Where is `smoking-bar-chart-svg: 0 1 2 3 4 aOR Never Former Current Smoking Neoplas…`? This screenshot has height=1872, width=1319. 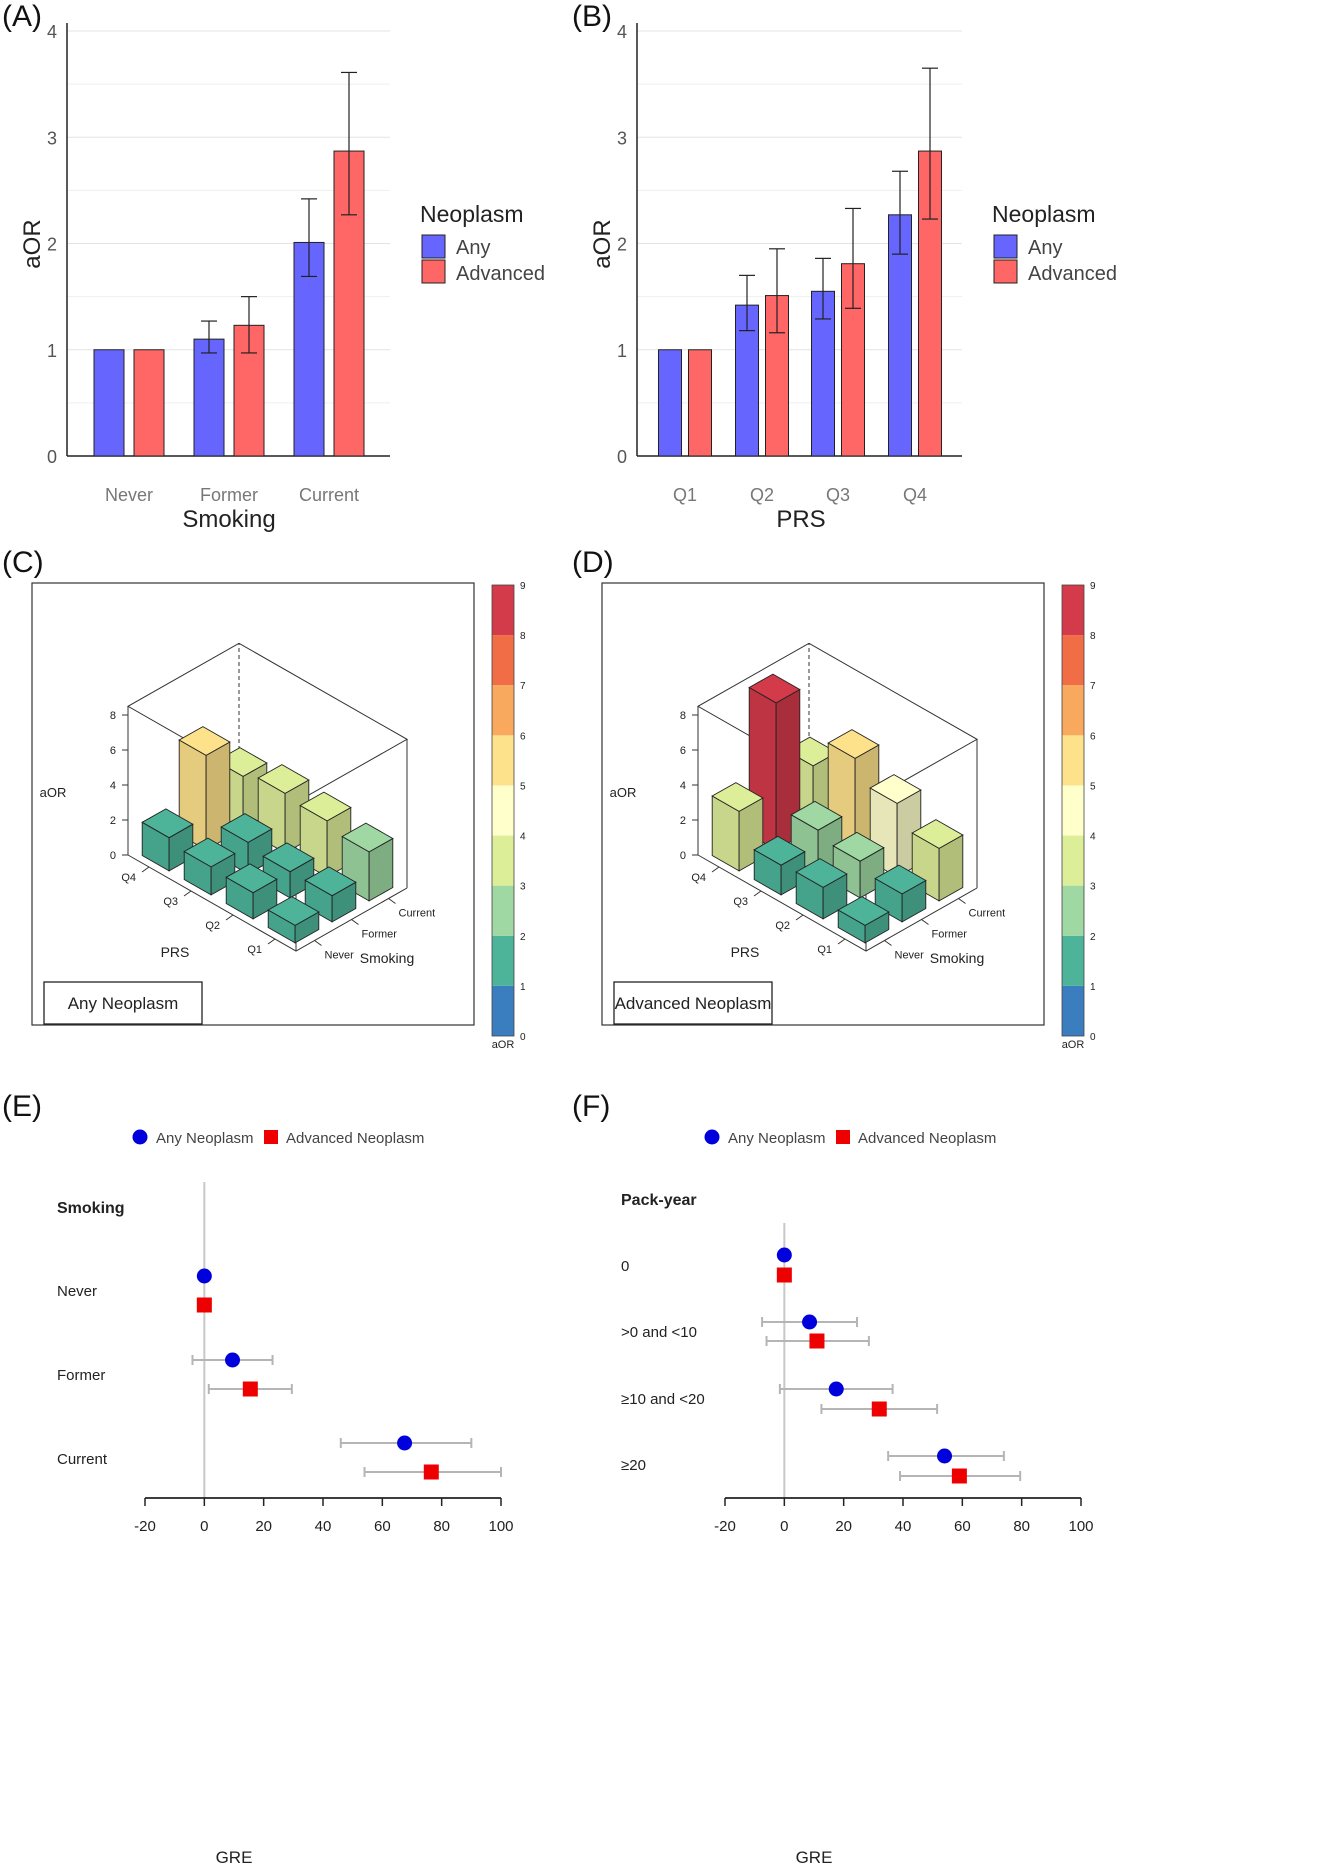 smoking-bar-chart-svg: 0 1 2 3 4 aOR Never Former Current Smoking Neoplas… is located at coordinates (282, 277).